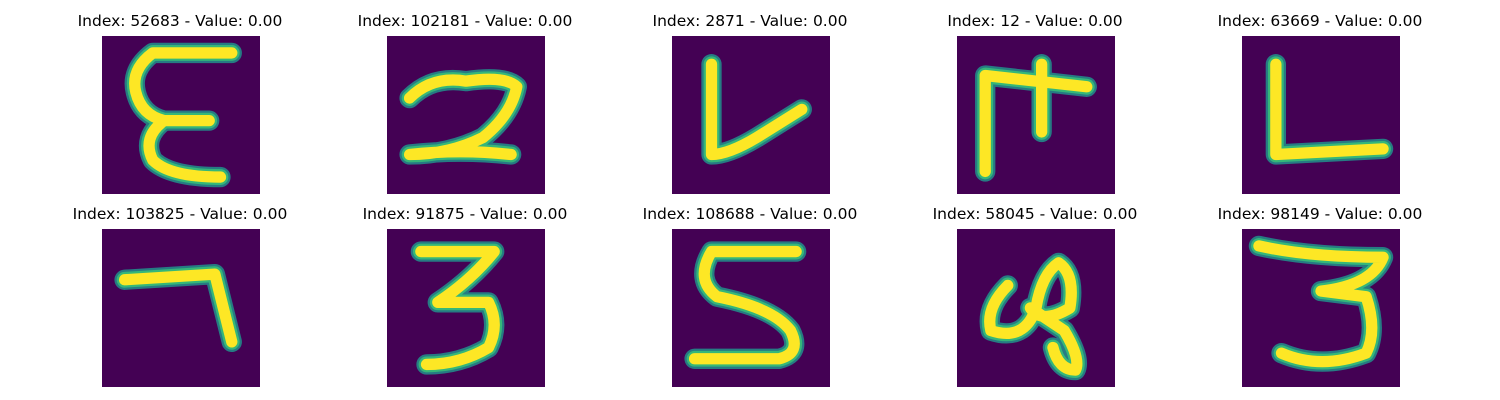 The height and width of the screenshot is (400, 1500). Describe the element at coordinates (1321, 303) in the screenshot. I see `glyph-3b-icon` at that location.